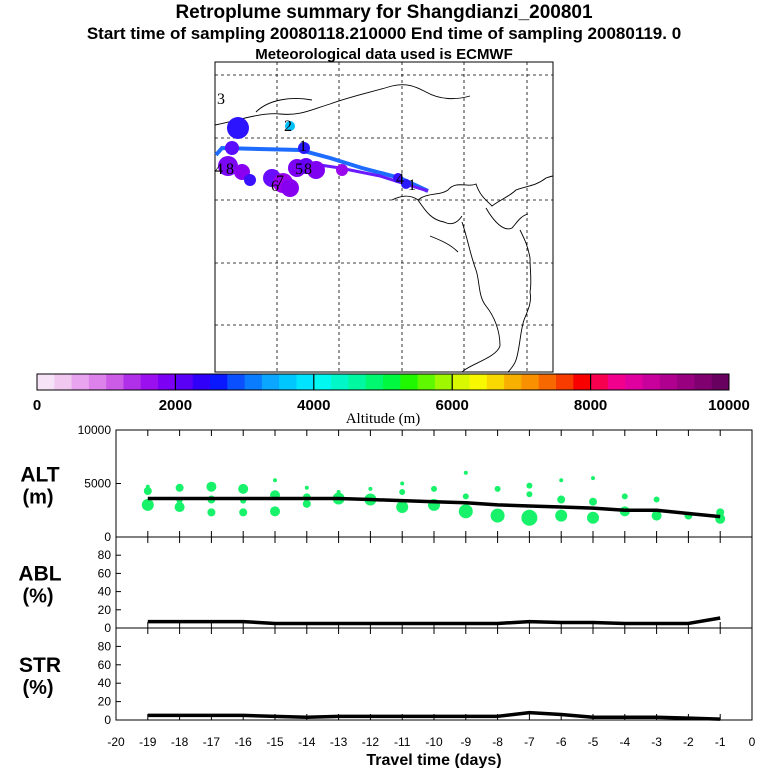  What do you see at coordinates (37, 405) in the screenshot?
I see `colorbar-tick-label: 0` at bounding box center [37, 405].